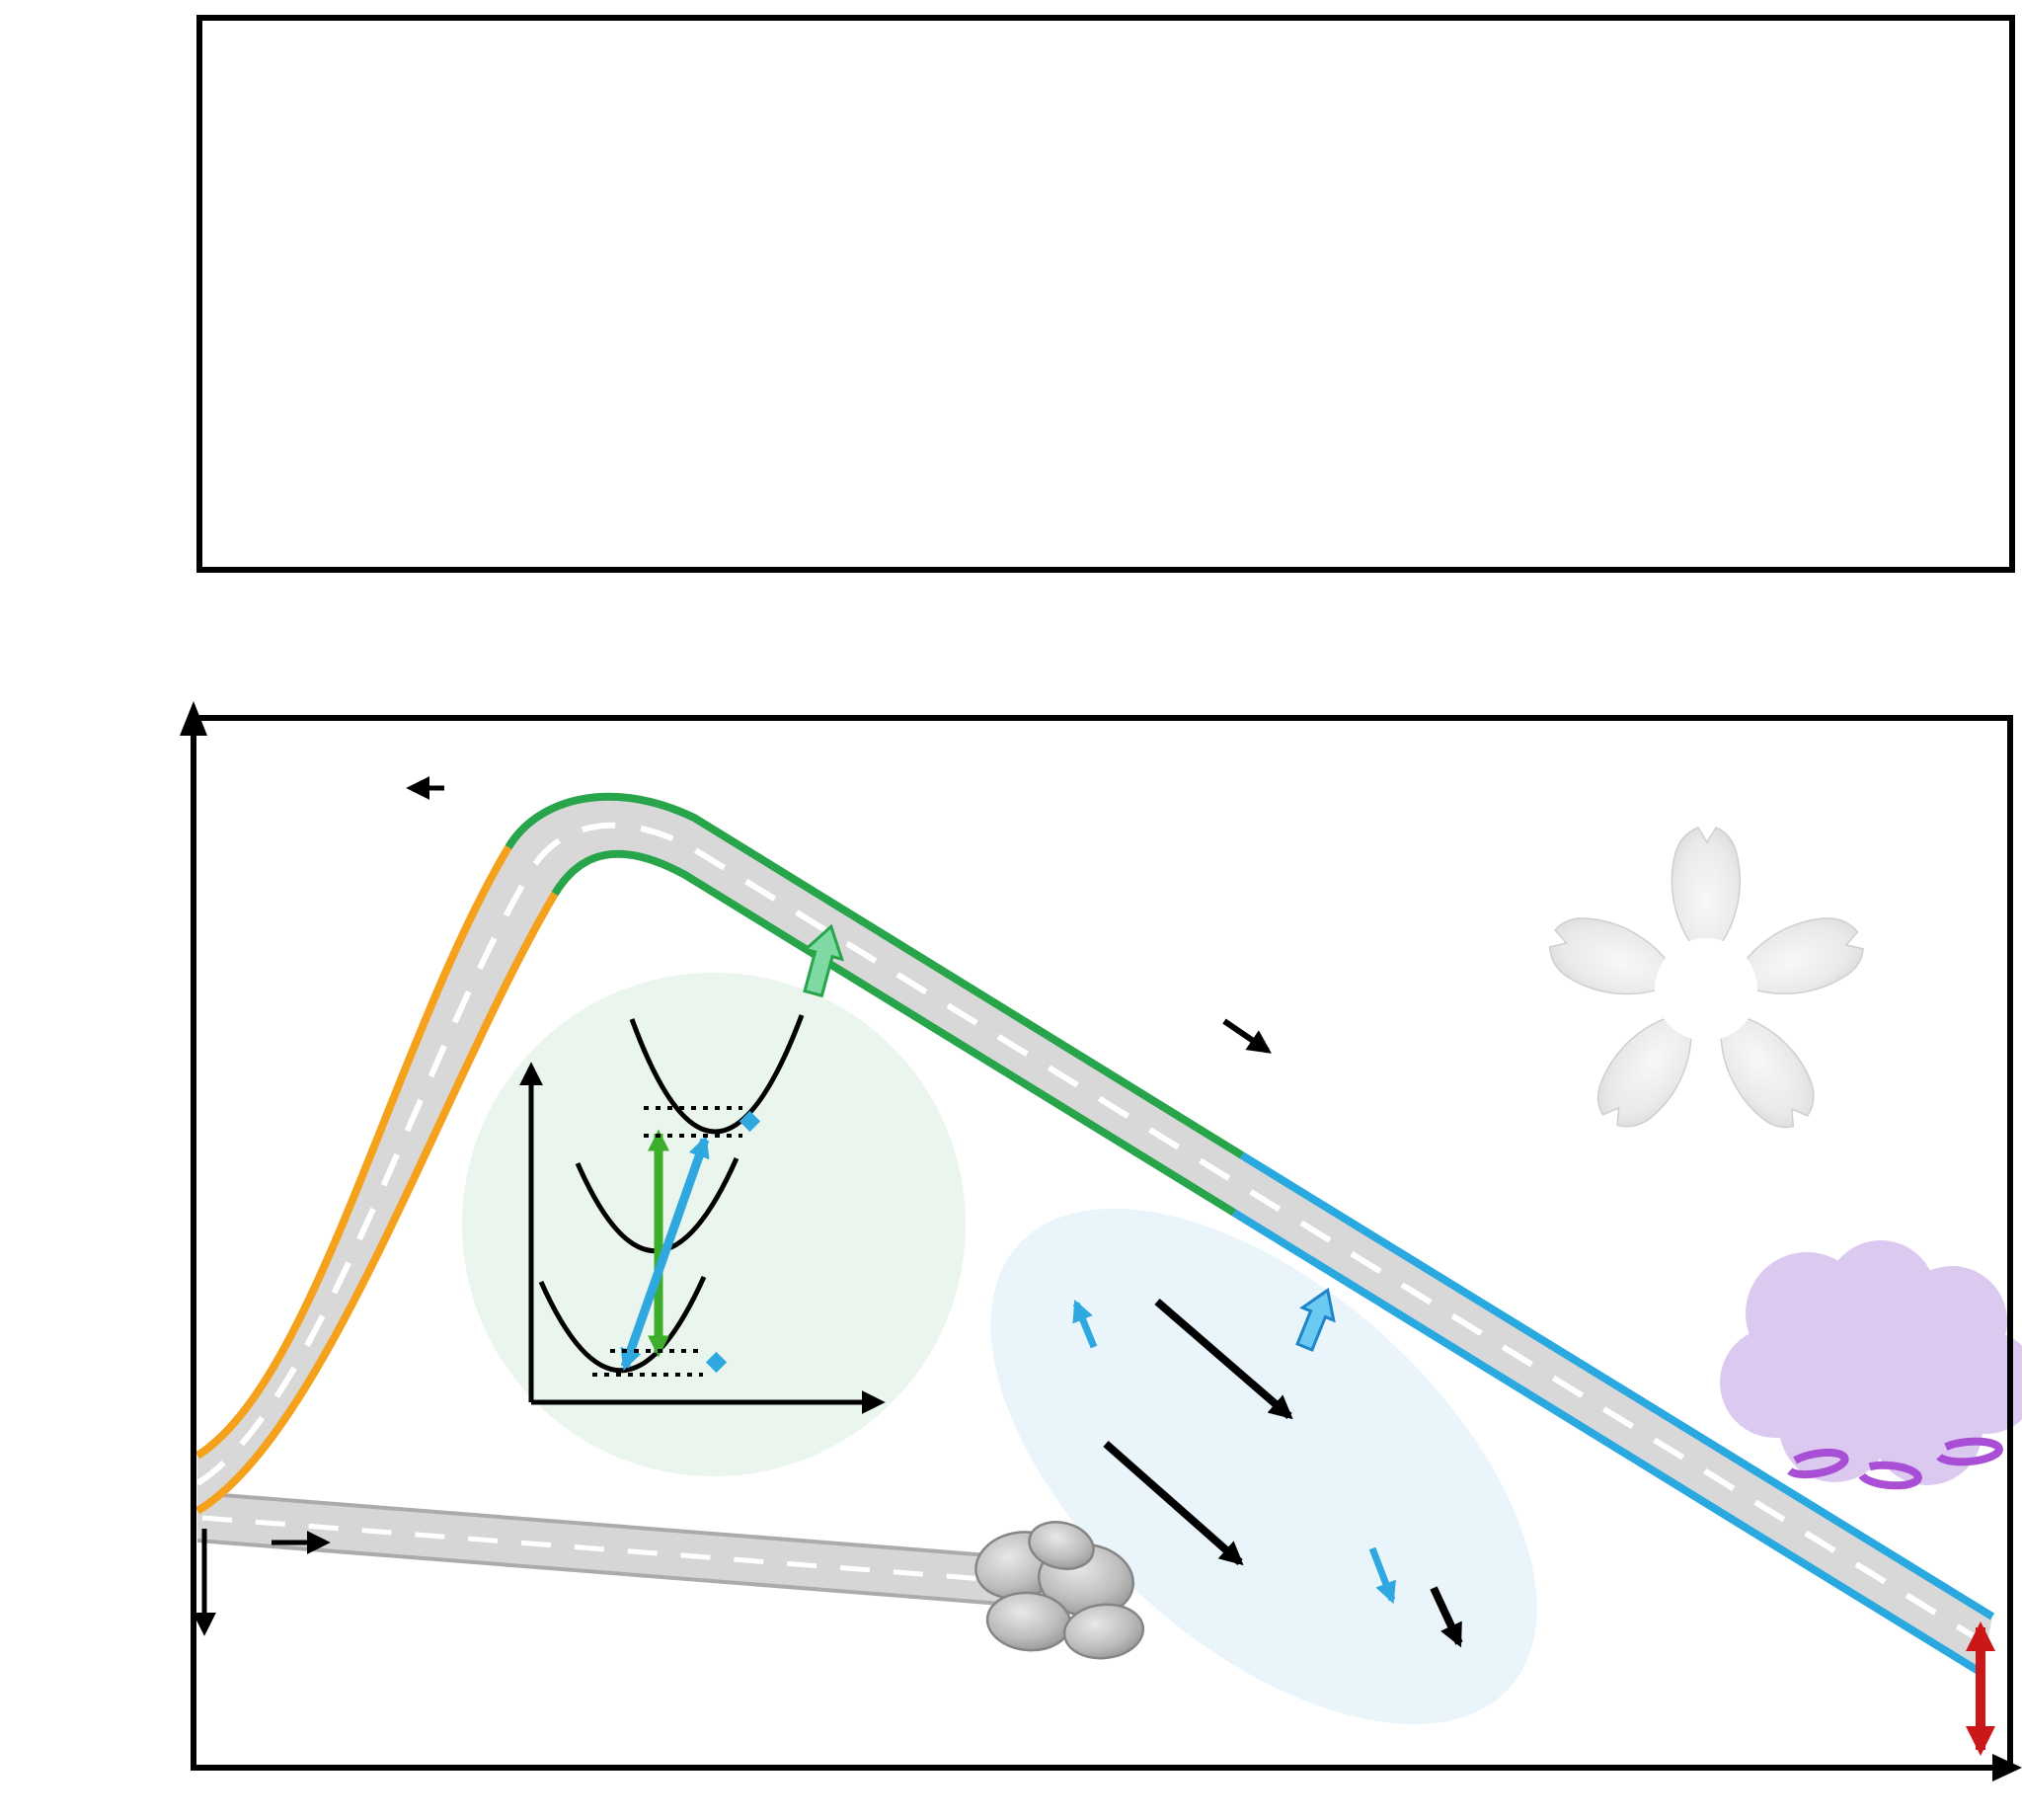 The image size is (2022, 1820). I want to click on arrow-gas-to-sol, so click(1446, 1617).